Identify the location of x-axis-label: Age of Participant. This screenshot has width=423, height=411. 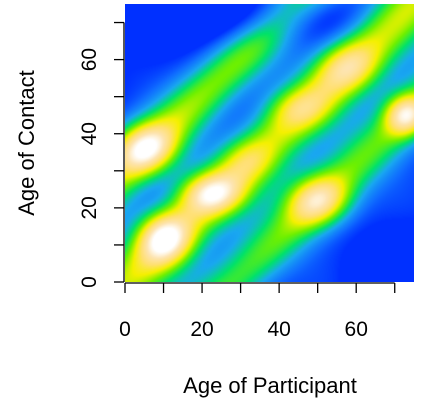
(270, 385).